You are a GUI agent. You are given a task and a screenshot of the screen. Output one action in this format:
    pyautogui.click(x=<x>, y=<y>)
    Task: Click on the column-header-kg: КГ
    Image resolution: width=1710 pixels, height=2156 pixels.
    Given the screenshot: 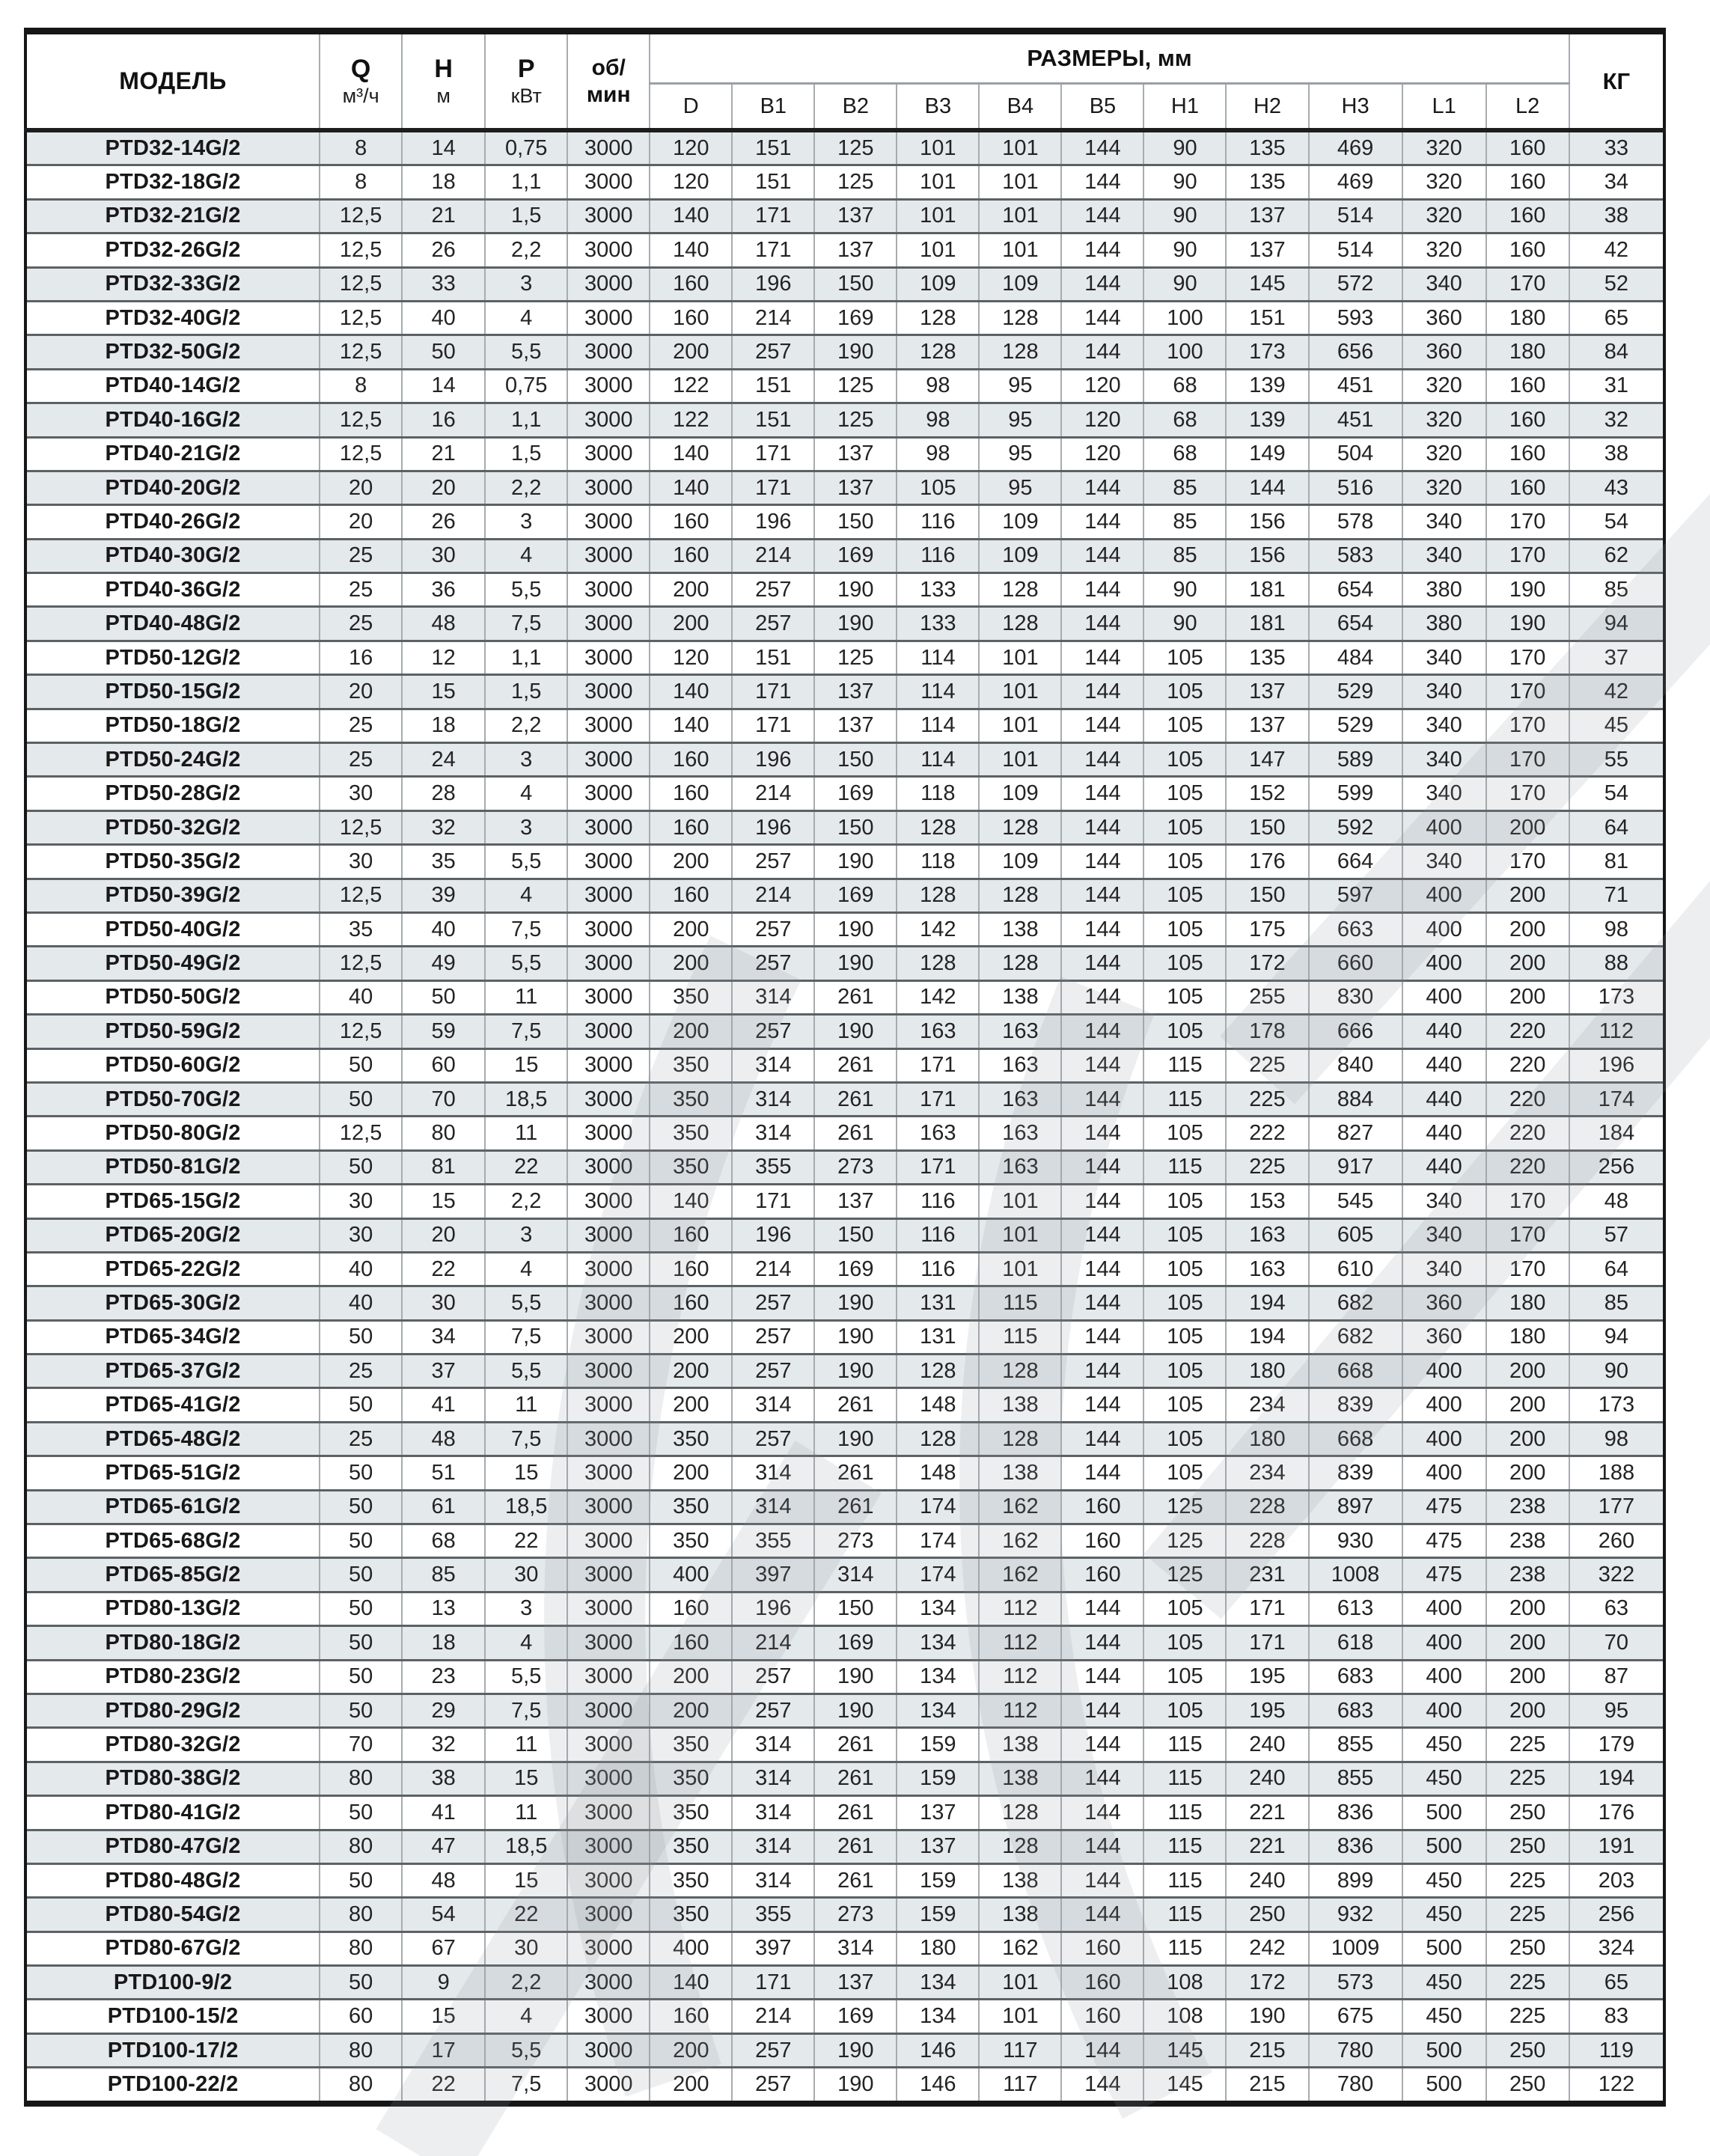 What is the action you would take?
    pyautogui.click(x=1617, y=81)
    